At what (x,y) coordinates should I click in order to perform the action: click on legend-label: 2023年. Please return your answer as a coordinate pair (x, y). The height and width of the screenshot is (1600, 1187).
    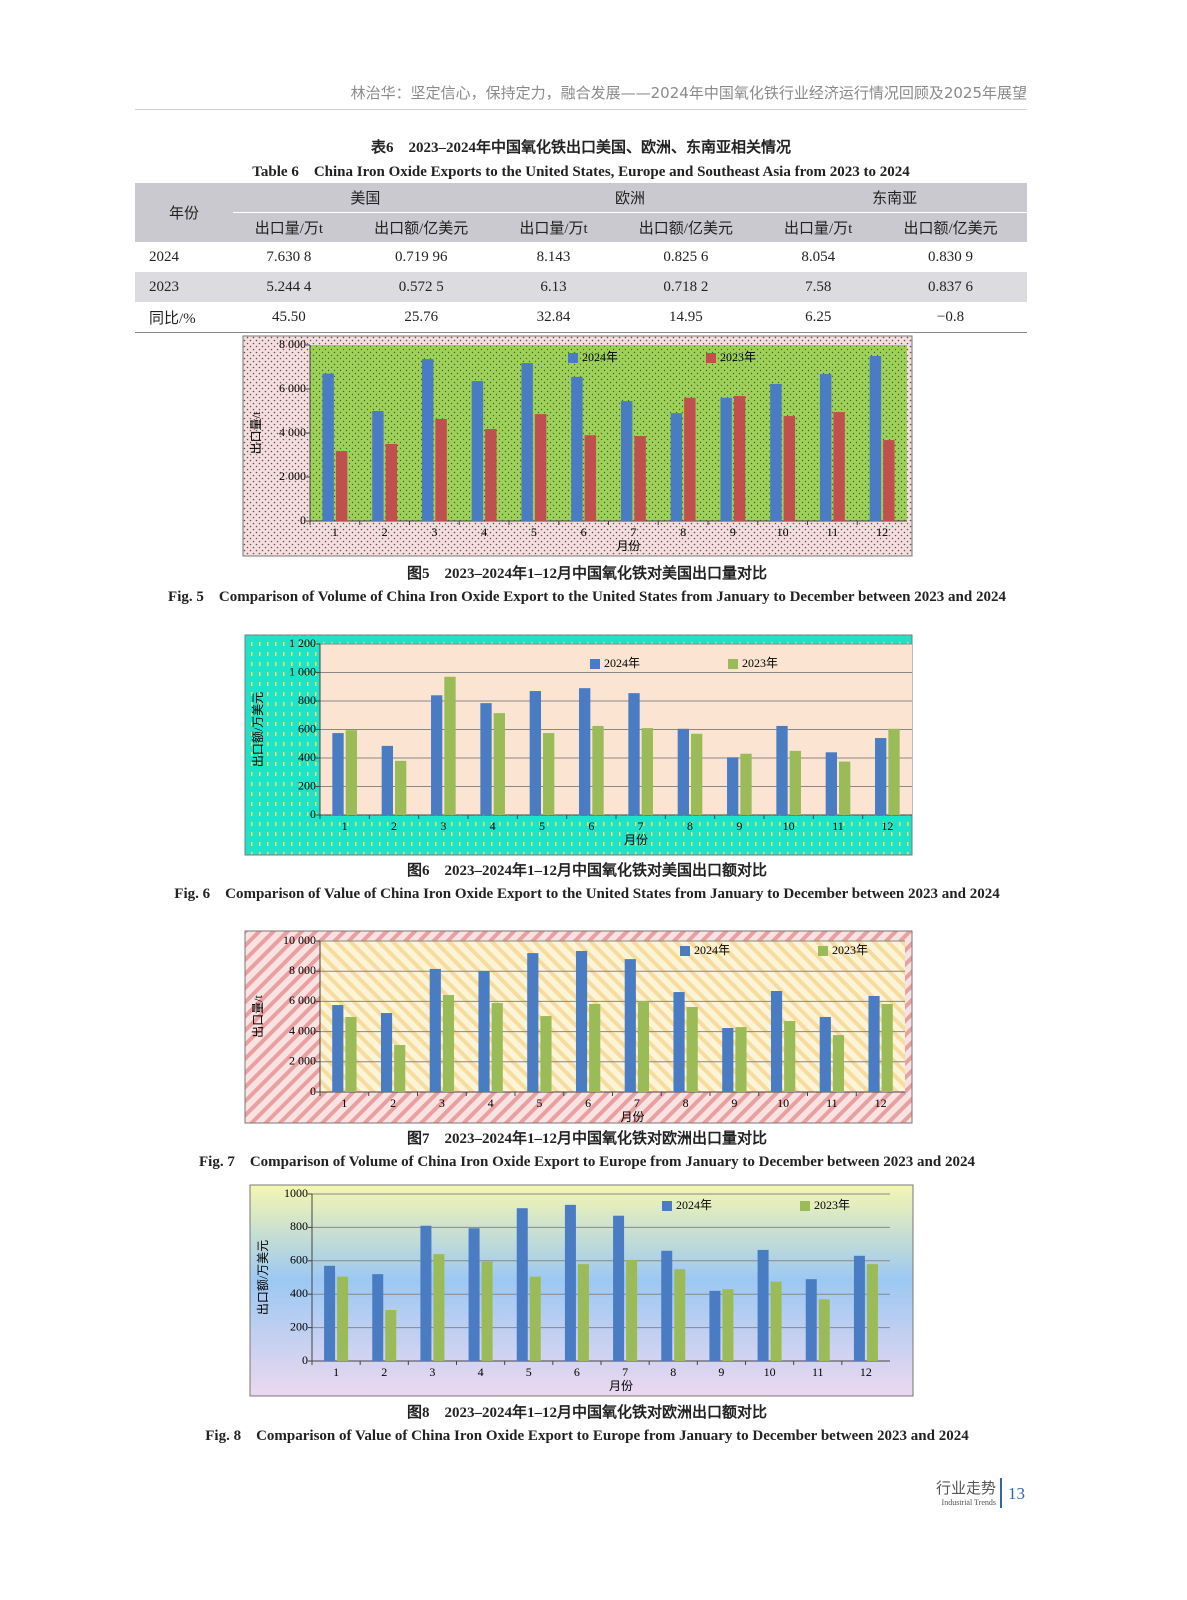
    Looking at the image, I should click on (760, 663).